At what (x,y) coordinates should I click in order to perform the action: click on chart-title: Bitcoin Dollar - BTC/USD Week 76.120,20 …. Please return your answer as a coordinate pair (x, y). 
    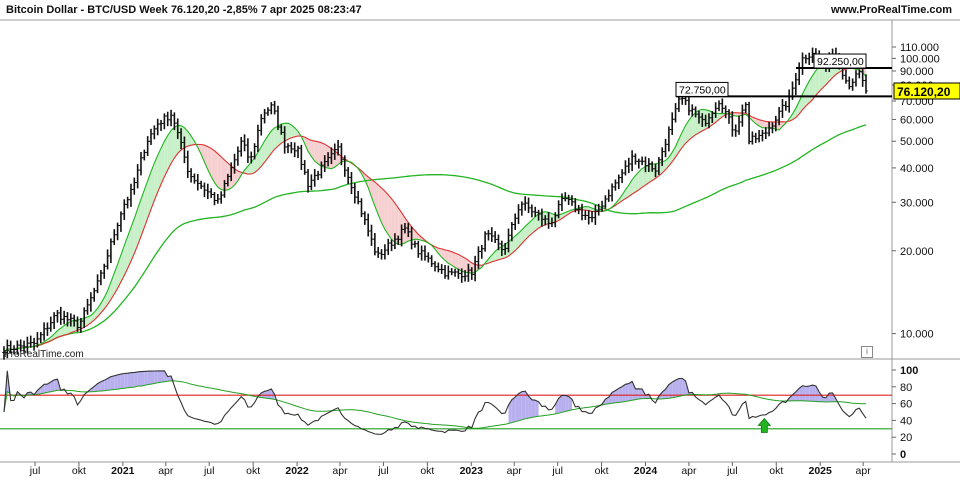
    Looking at the image, I should click on (184, 10).